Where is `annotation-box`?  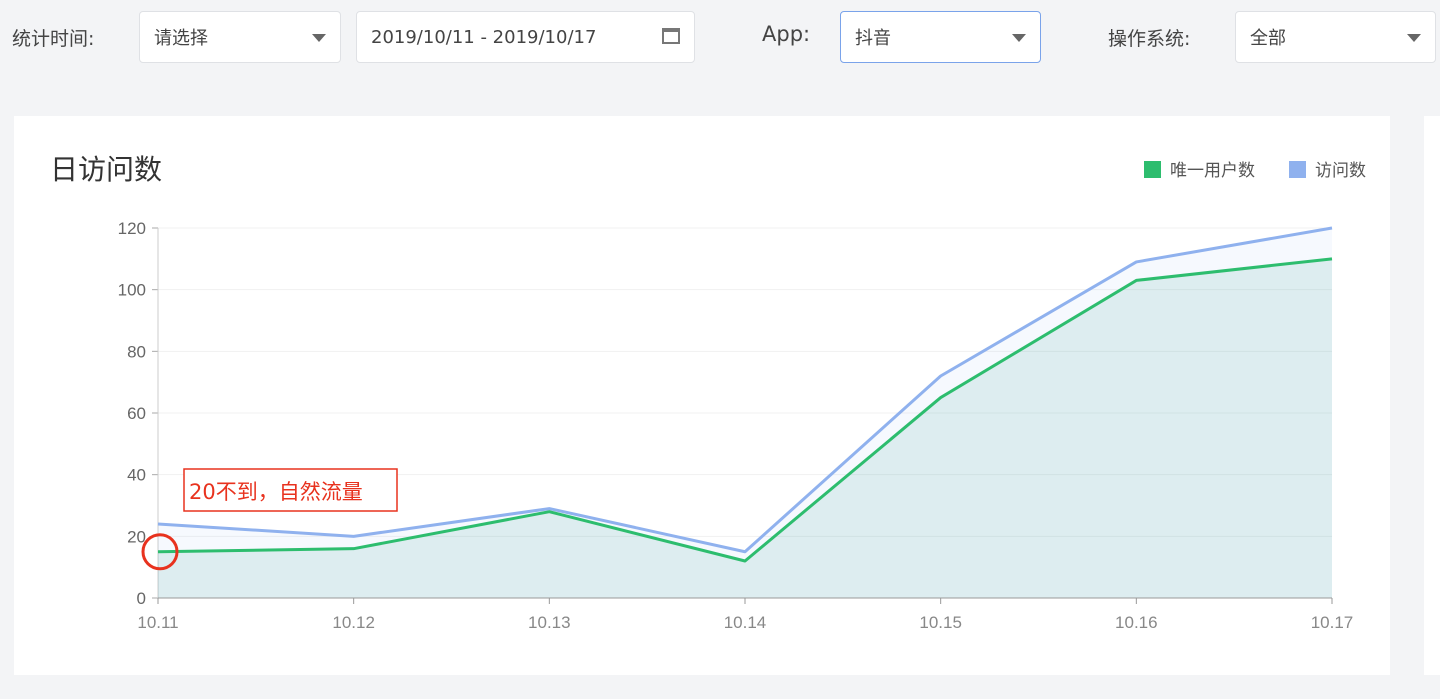 annotation-box is located at coordinates (290, 490).